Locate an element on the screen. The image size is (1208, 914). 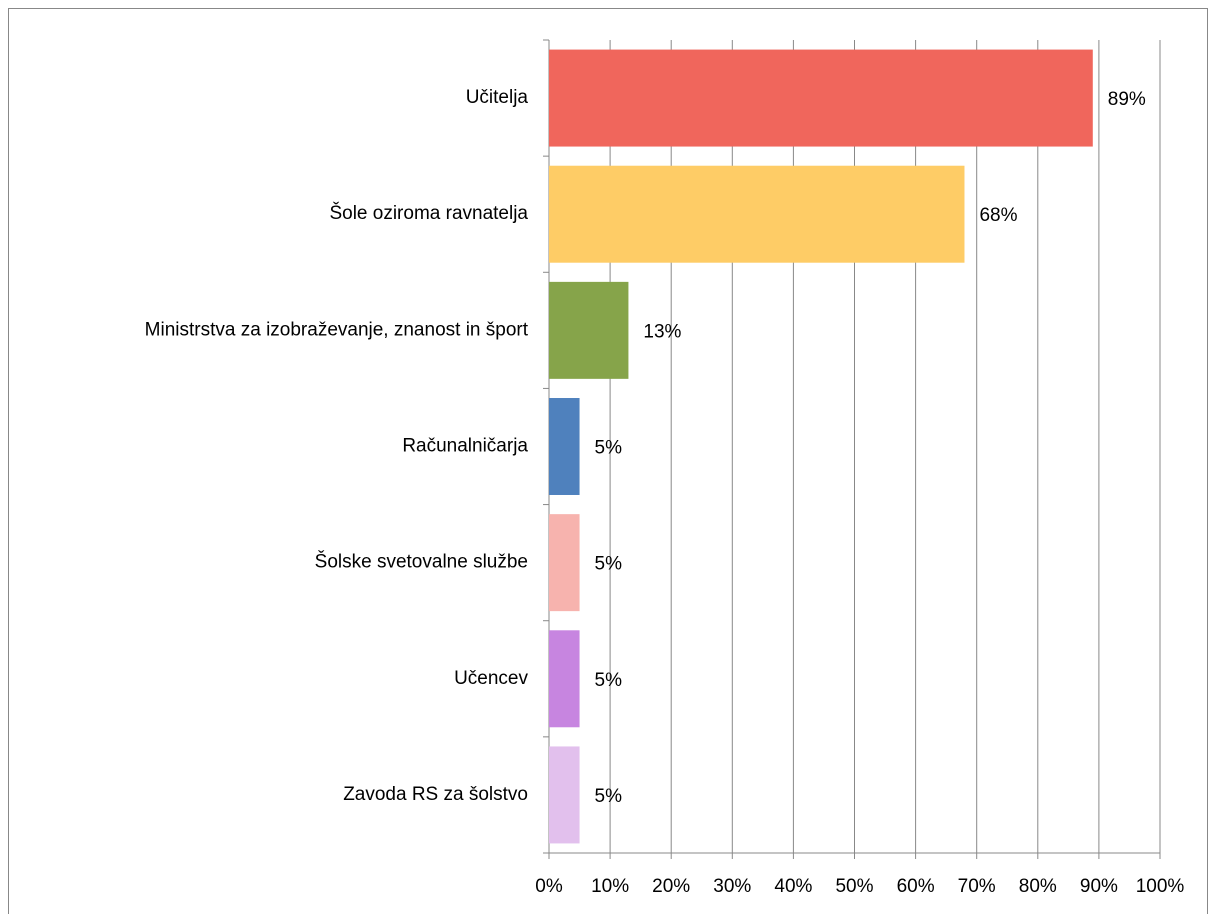
data-label: 68% is located at coordinates (998, 215).